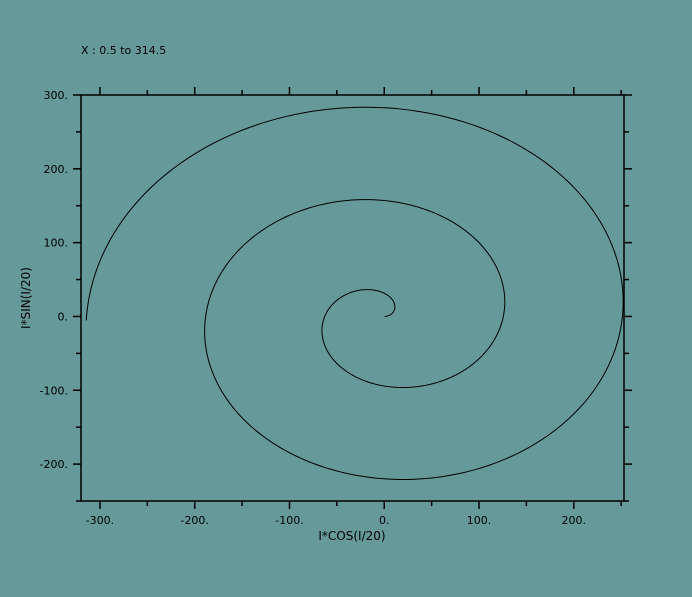 The width and height of the screenshot is (692, 597). What do you see at coordinates (56, 95) in the screenshot?
I see `y-tick-label: 300.` at bounding box center [56, 95].